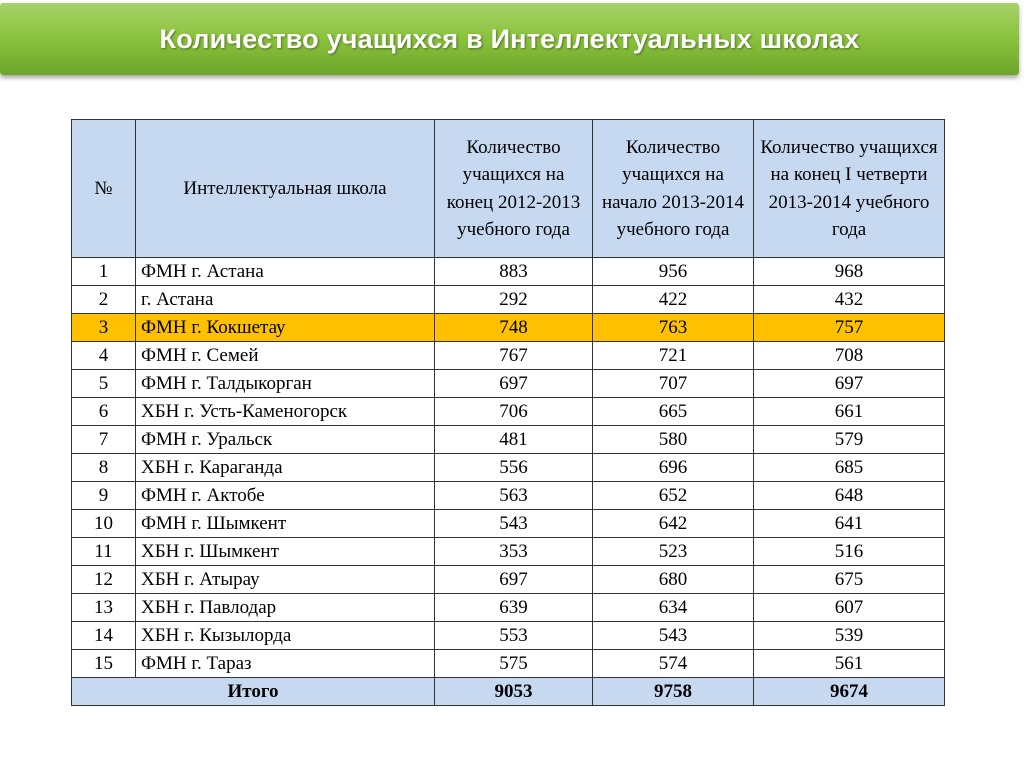 The width and height of the screenshot is (1024, 768). What do you see at coordinates (285, 607) in the screenshot?
I see `cell-school: ХБН г. Павлодар` at bounding box center [285, 607].